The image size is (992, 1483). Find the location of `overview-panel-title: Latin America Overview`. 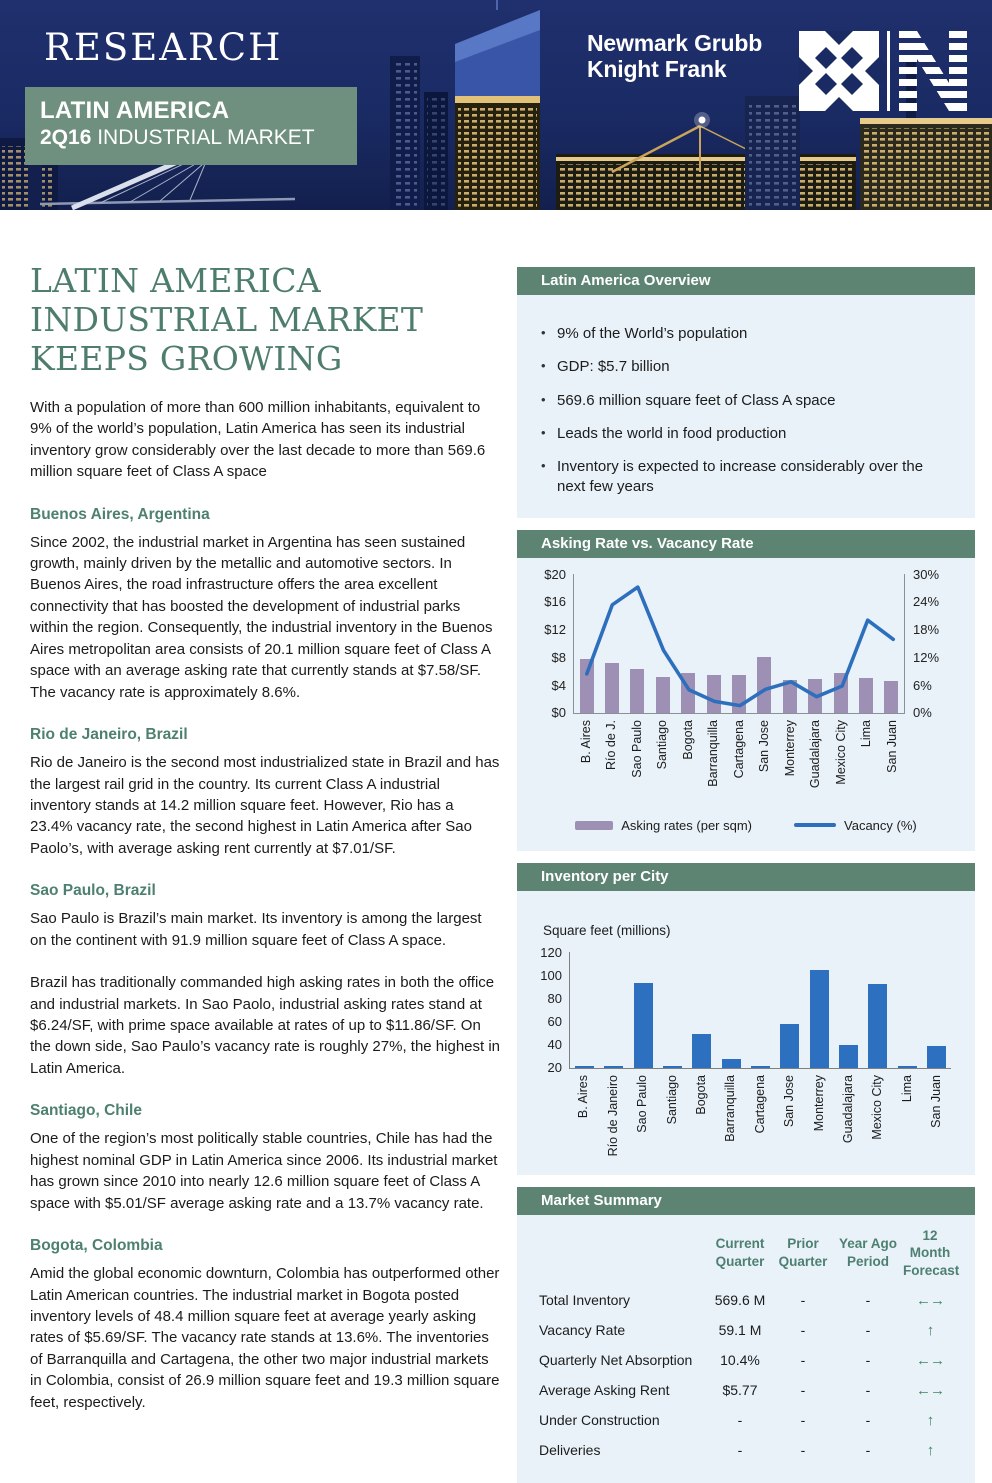

overview-panel-title: Latin America Overview is located at coordinates (746, 281).